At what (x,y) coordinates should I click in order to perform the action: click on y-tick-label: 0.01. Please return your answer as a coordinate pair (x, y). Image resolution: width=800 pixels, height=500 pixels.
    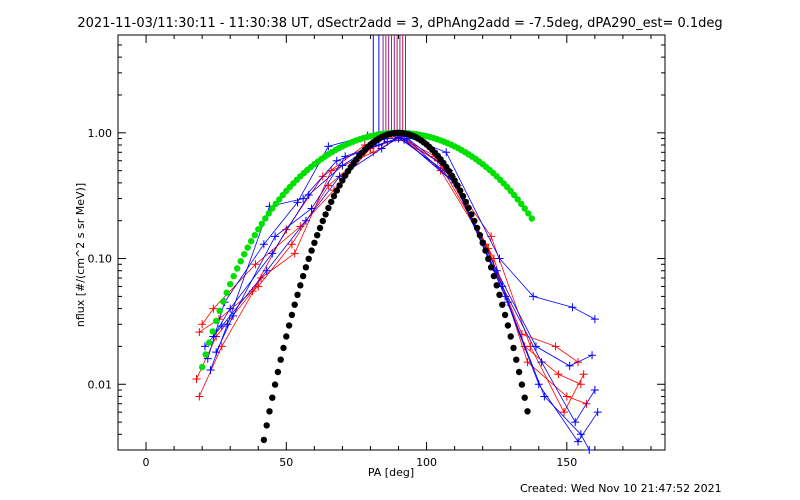
    Looking at the image, I should click on (100, 384).